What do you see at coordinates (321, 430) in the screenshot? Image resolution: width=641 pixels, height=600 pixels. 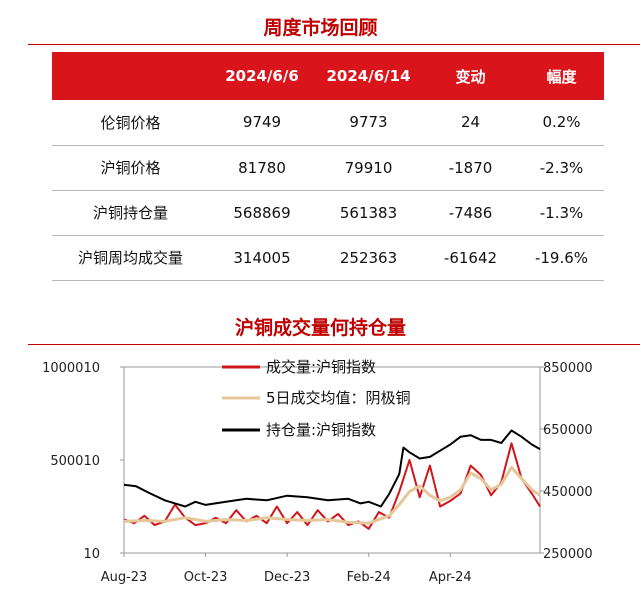 I see `legend-label-3: 持仓量:沪铜指数` at bounding box center [321, 430].